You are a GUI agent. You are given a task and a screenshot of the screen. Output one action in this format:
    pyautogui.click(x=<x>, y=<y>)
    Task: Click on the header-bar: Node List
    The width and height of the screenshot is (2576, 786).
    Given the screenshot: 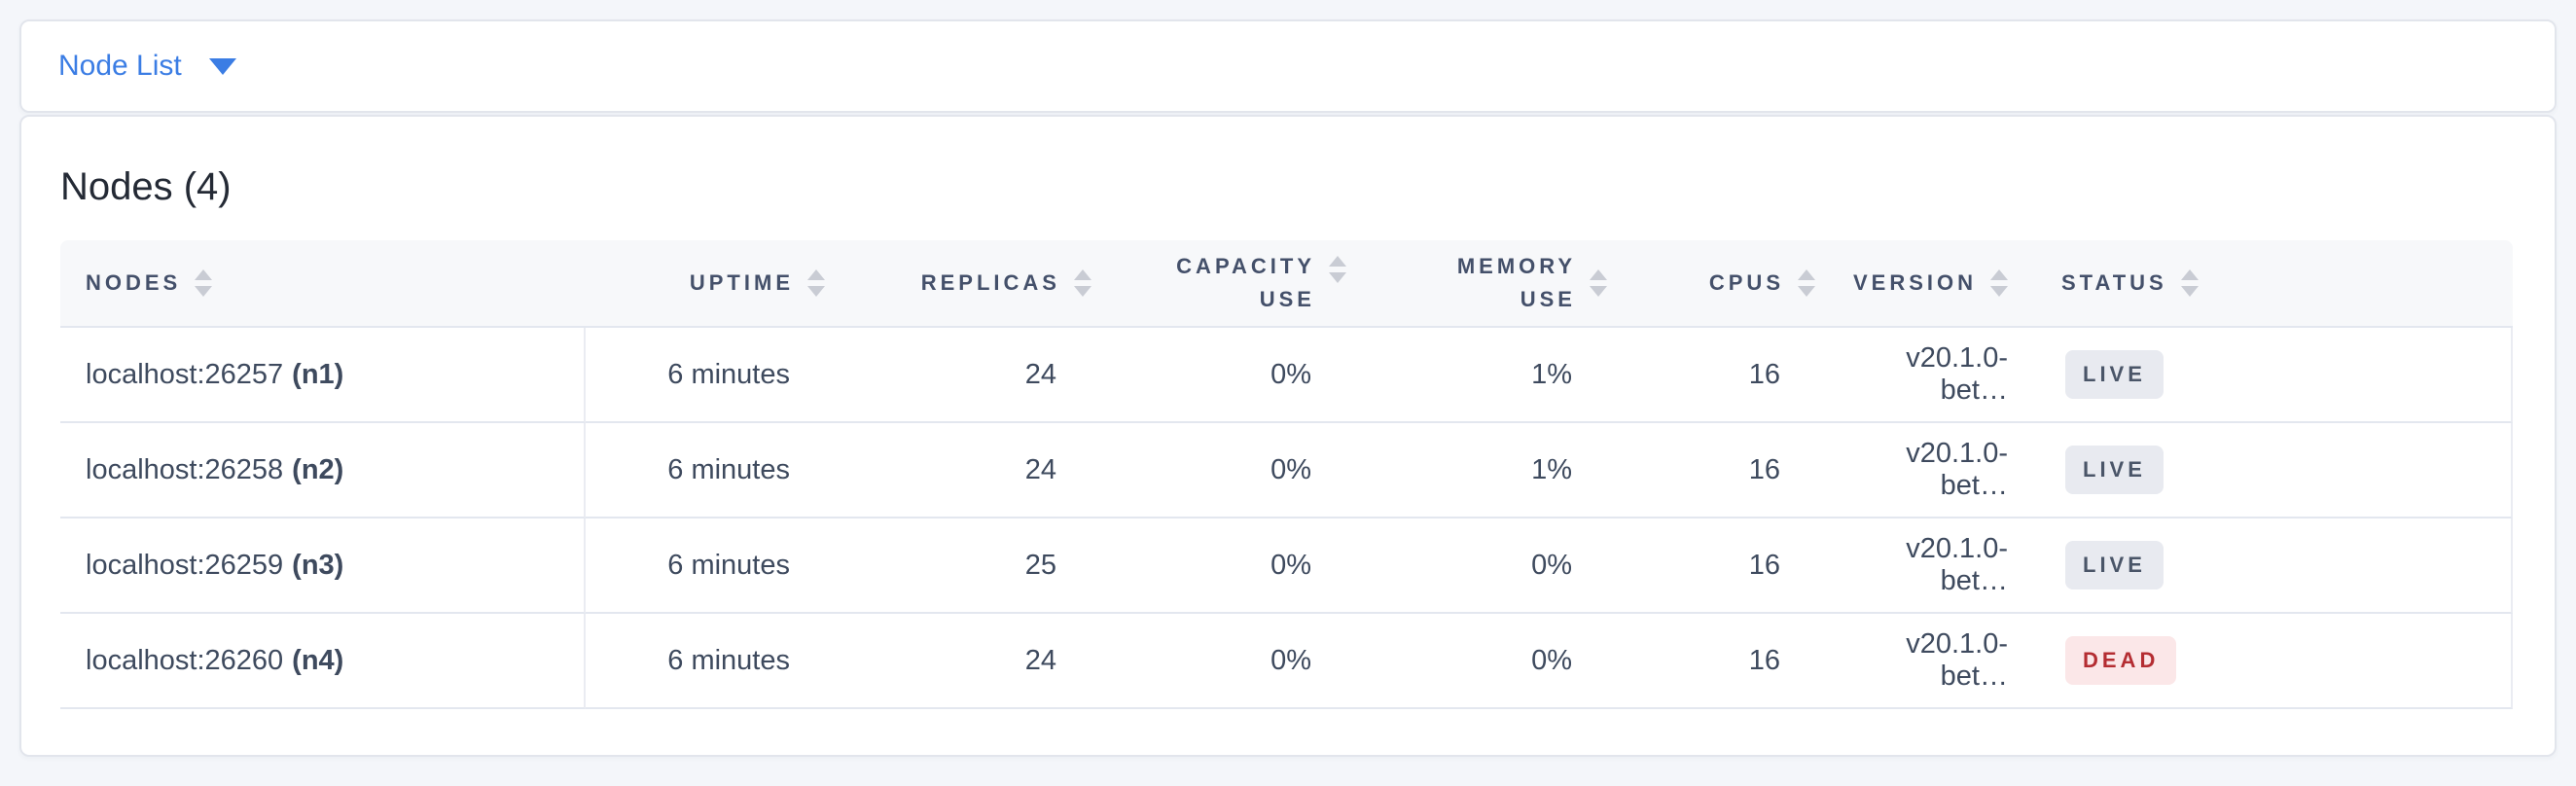 What is the action you would take?
    pyautogui.click(x=1288, y=66)
    